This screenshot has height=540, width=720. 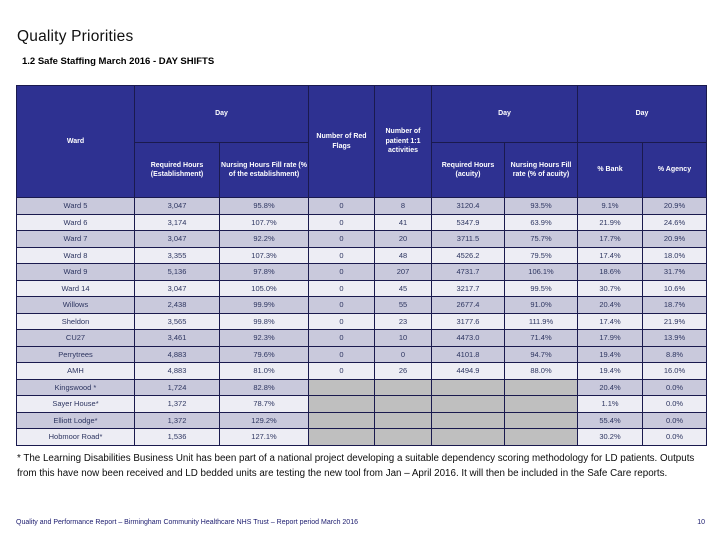 I want to click on value-cell: 105.0%, so click(x=264, y=288).